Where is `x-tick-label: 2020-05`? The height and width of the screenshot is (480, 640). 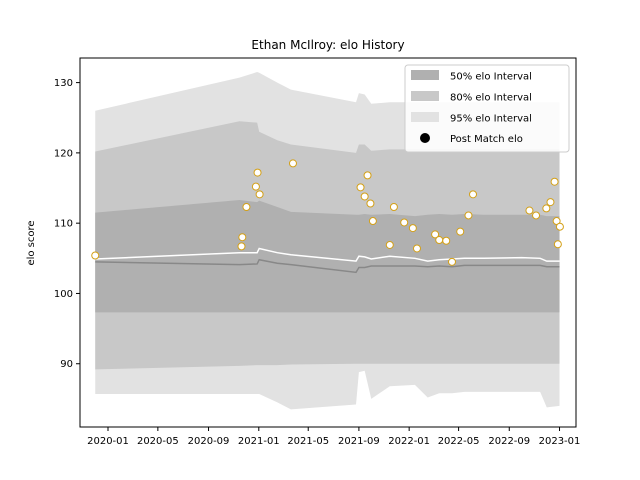
x-tick-label: 2020-05 is located at coordinates (158, 441).